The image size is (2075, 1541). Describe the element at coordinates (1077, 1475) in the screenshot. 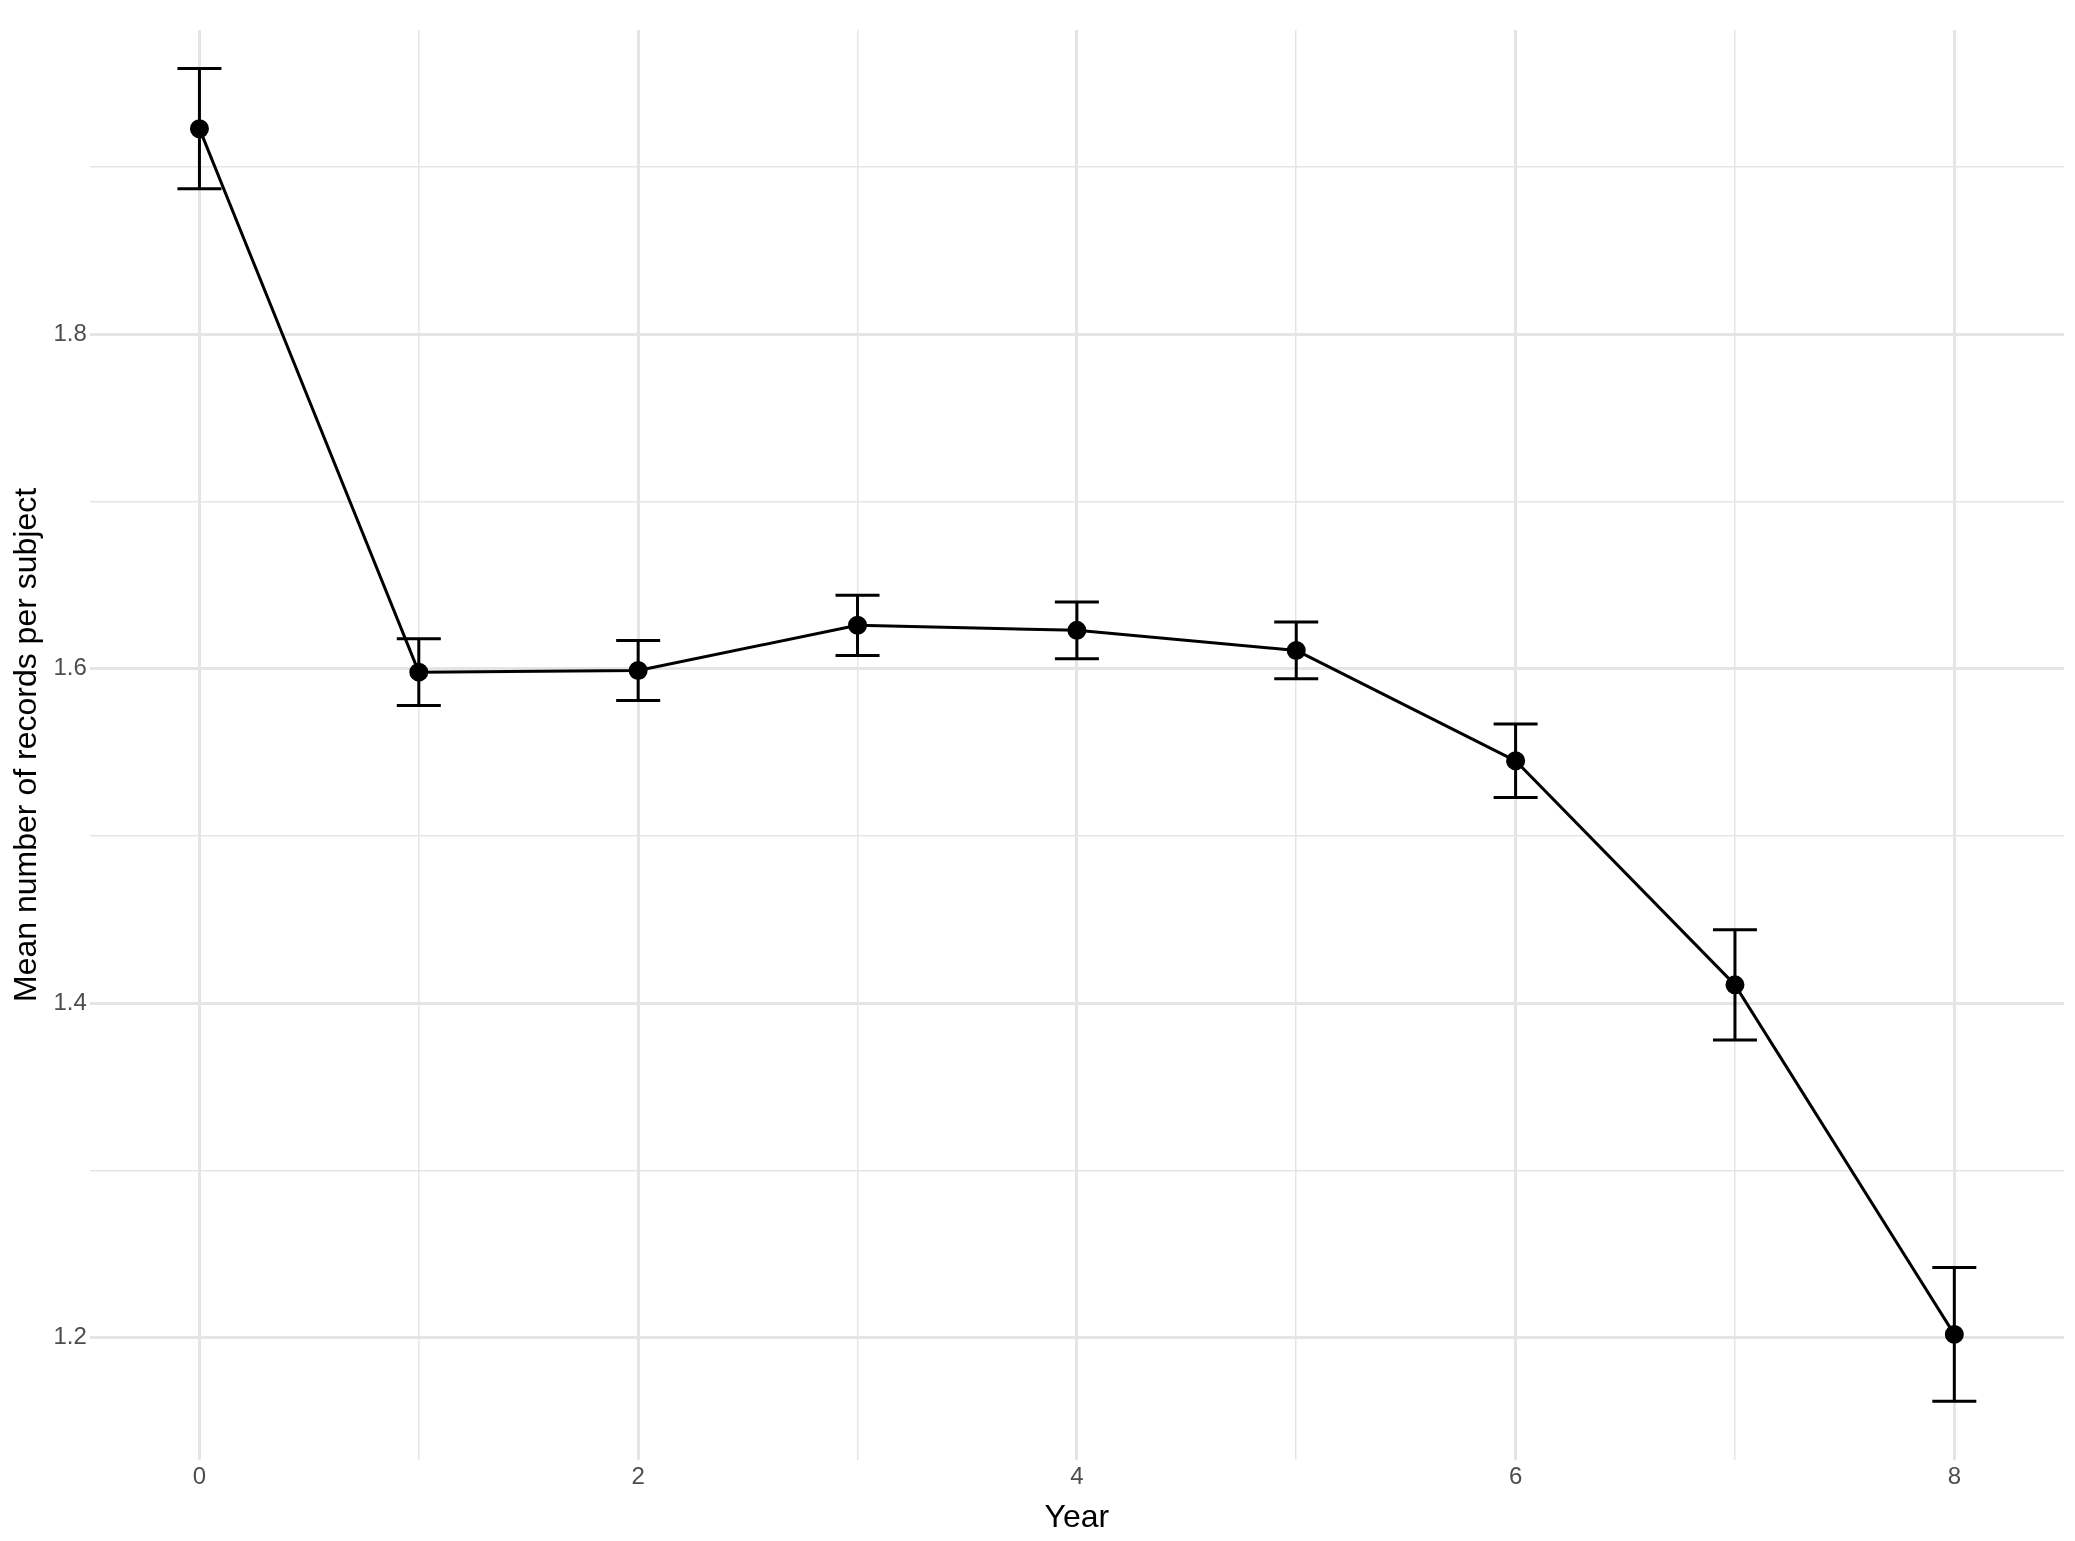

I see `x-tick-label: 4` at that location.